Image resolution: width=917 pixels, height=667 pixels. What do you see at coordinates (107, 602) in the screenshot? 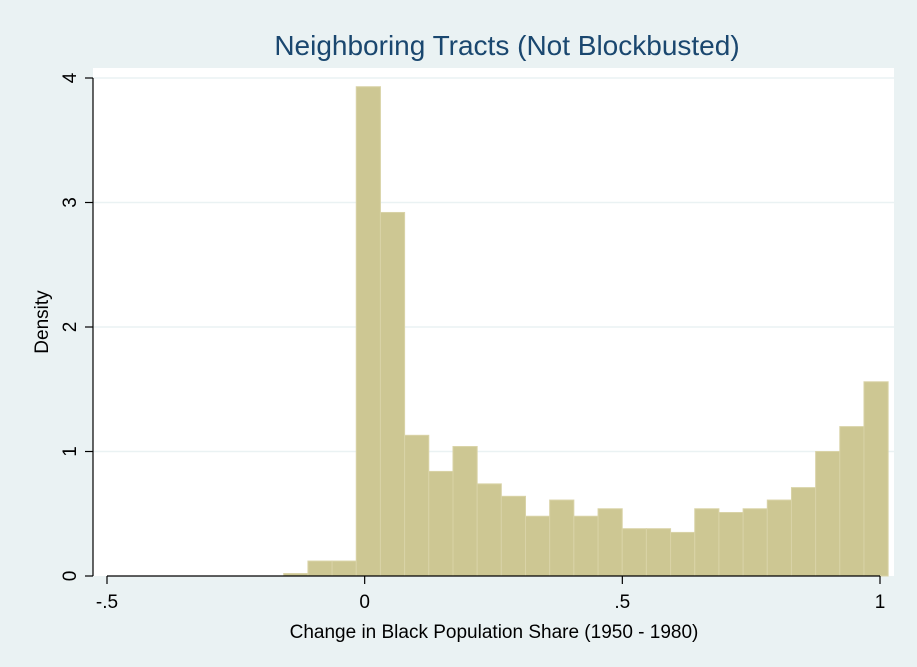
I see `x-tick-label: -.5` at bounding box center [107, 602].